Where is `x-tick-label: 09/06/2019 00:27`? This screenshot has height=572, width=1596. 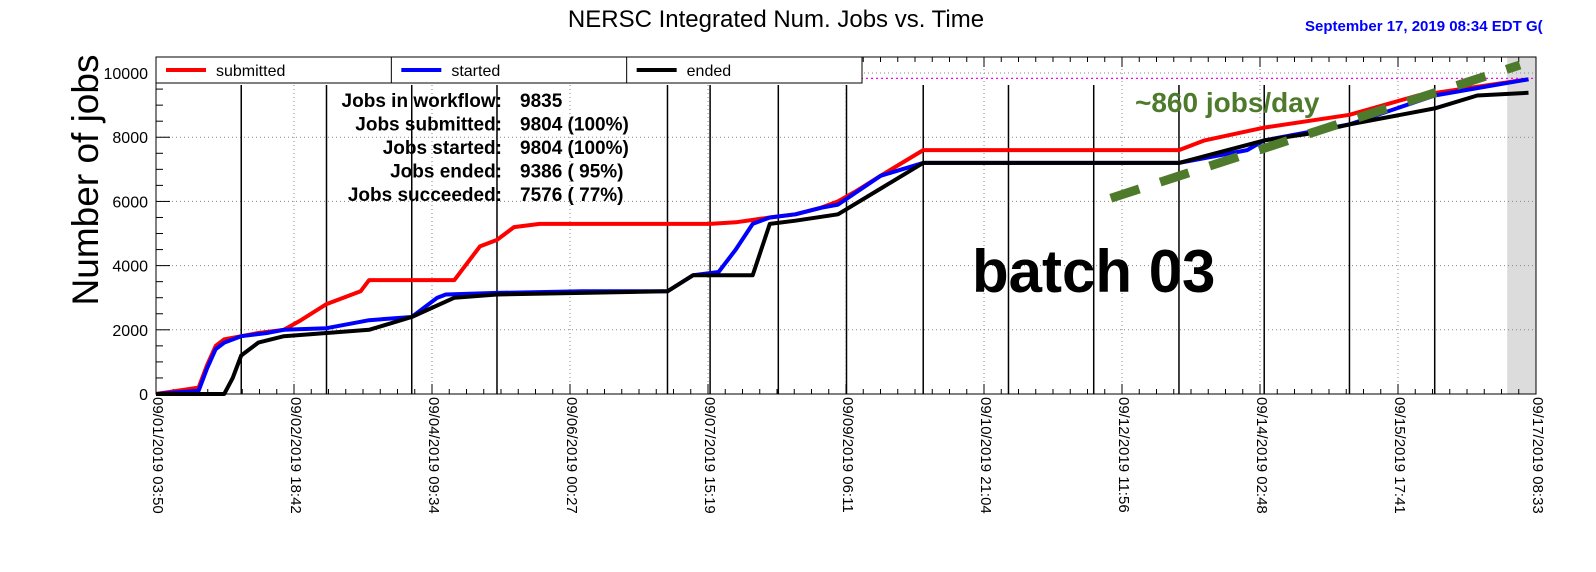 x-tick-label: 09/06/2019 00:27 is located at coordinates (571, 455).